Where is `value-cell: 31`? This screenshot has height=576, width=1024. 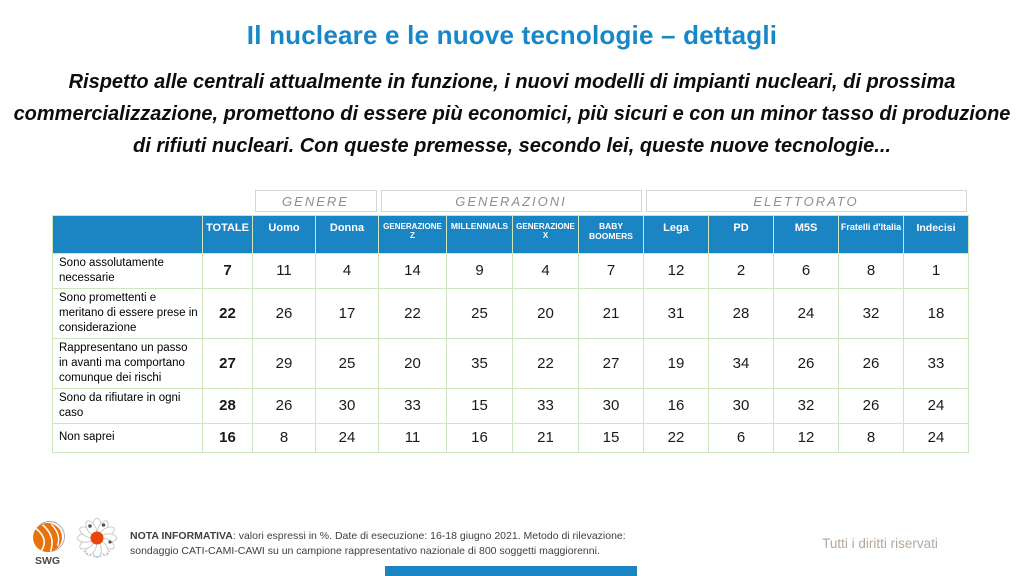
value-cell: 31 is located at coordinates (676, 313).